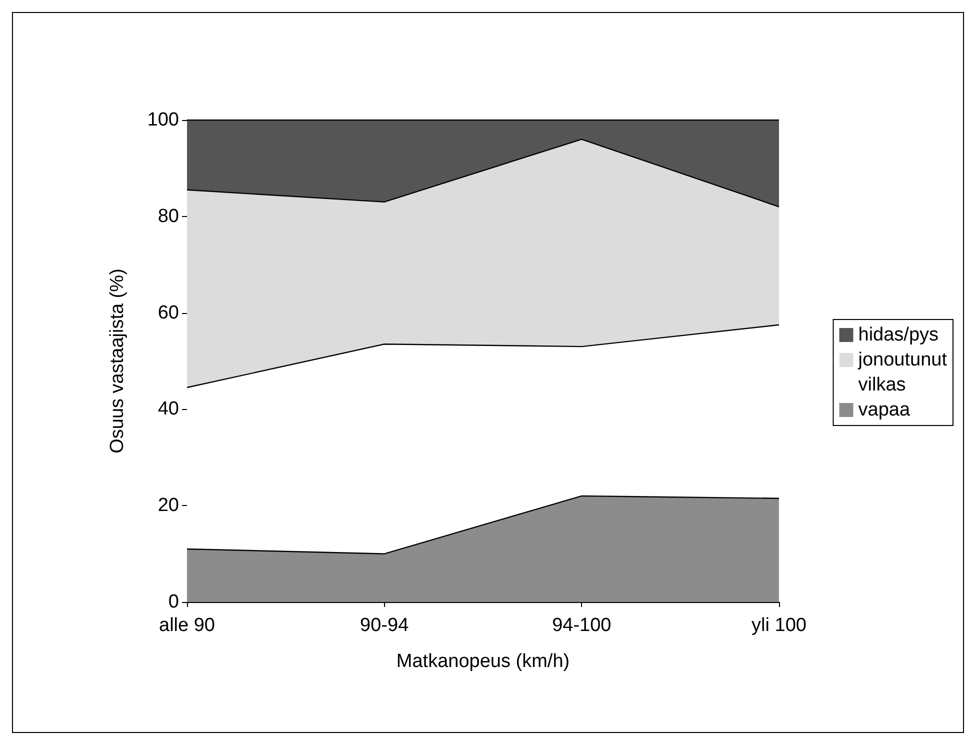 The height and width of the screenshot is (749, 980). I want to click on legend-label: jonoutunut, so click(902, 360).